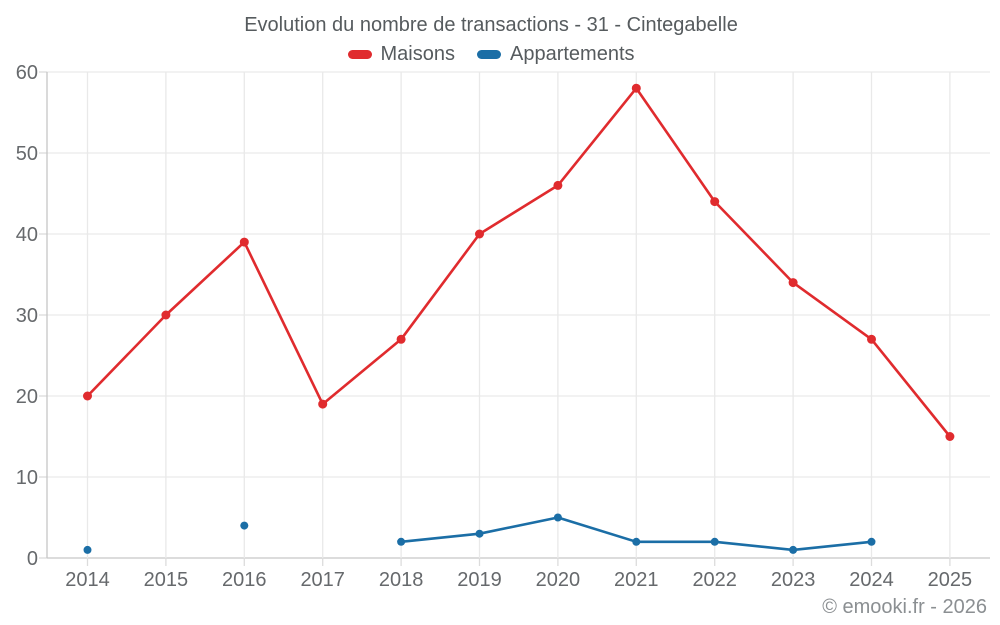 Image resolution: width=1000 pixels, height=625 pixels. What do you see at coordinates (322, 580) in the screenshot?
I see `svg-text: 2017` at bounding box center [322, 580].